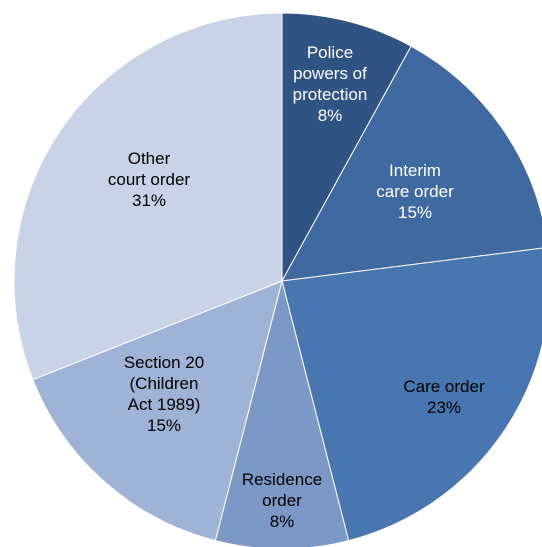 This screenshot has width=542, height=547. I want to click on slice-label: Residence order 8%, so click(282, 500).